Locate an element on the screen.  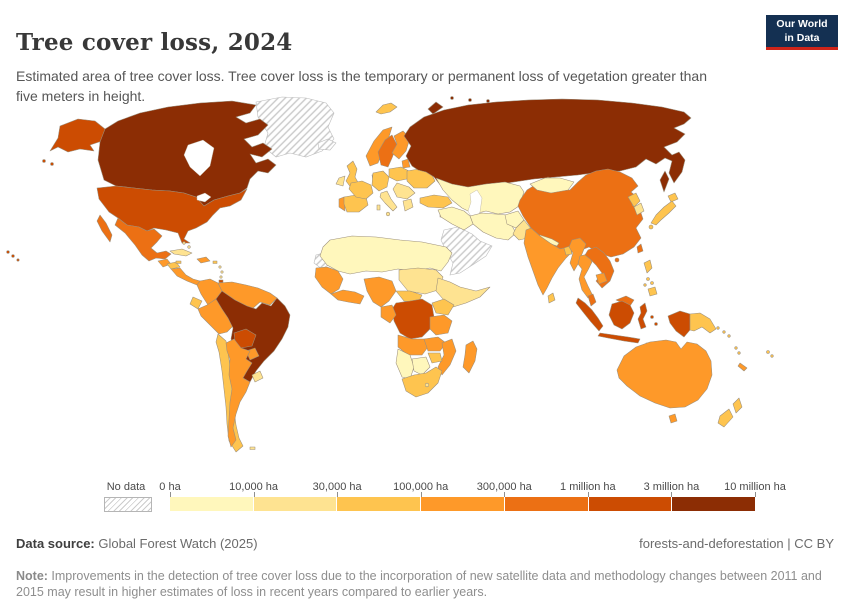
owid-logo: Our World in Data is located at coordinates (802, 32).